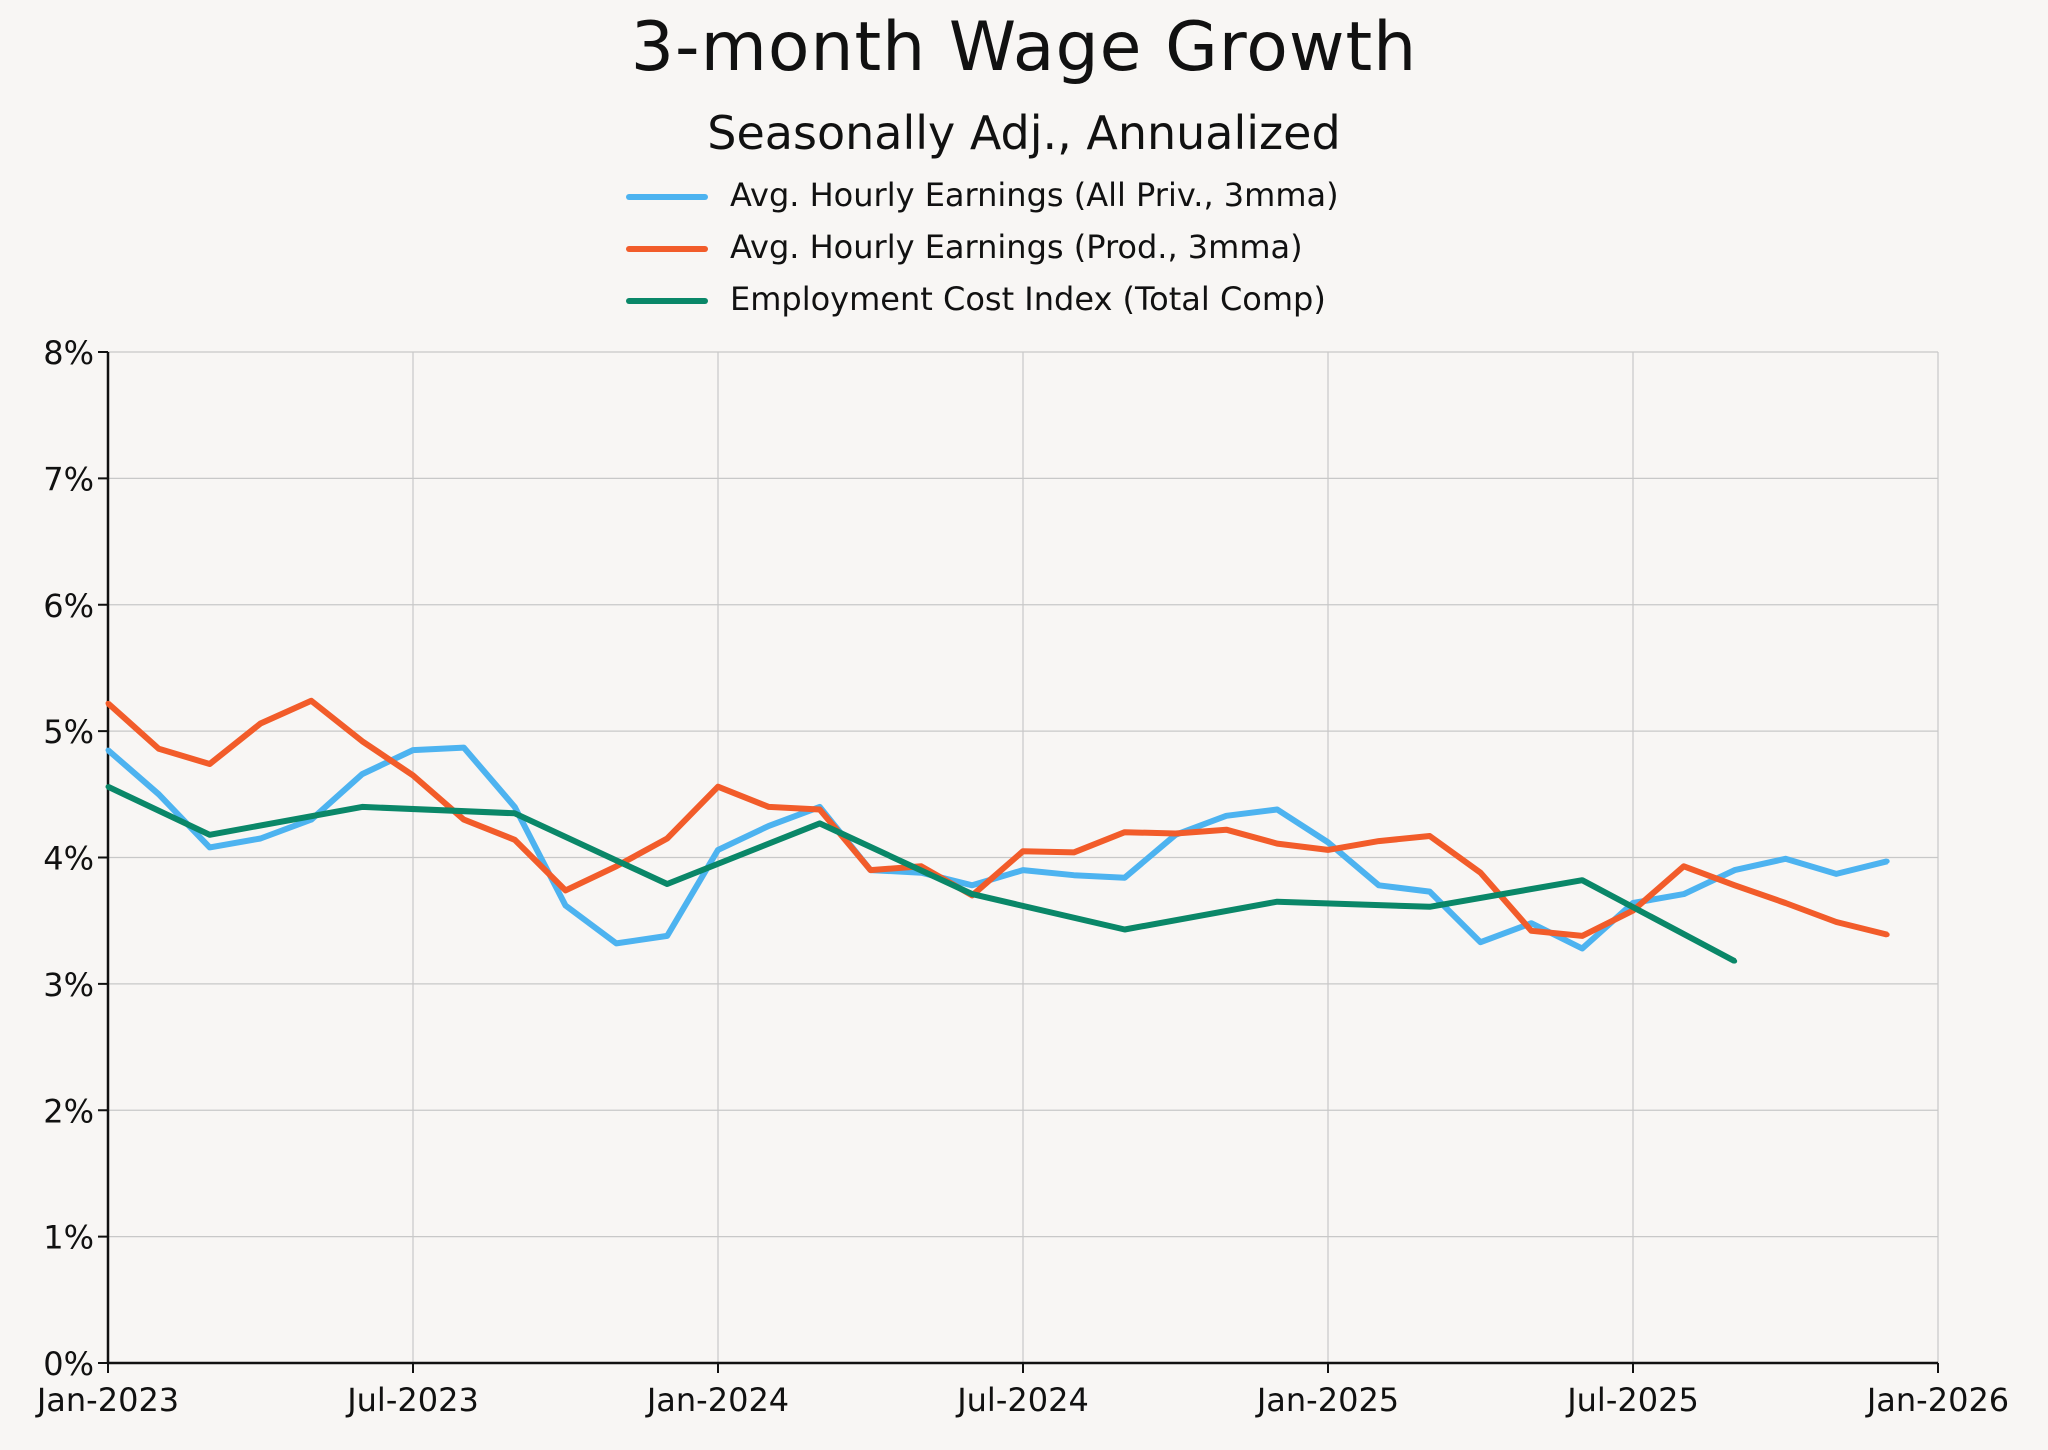 This screenshot has height=1450, width=2048. I want to click on series-line-ahe-production, so click(996, 818).